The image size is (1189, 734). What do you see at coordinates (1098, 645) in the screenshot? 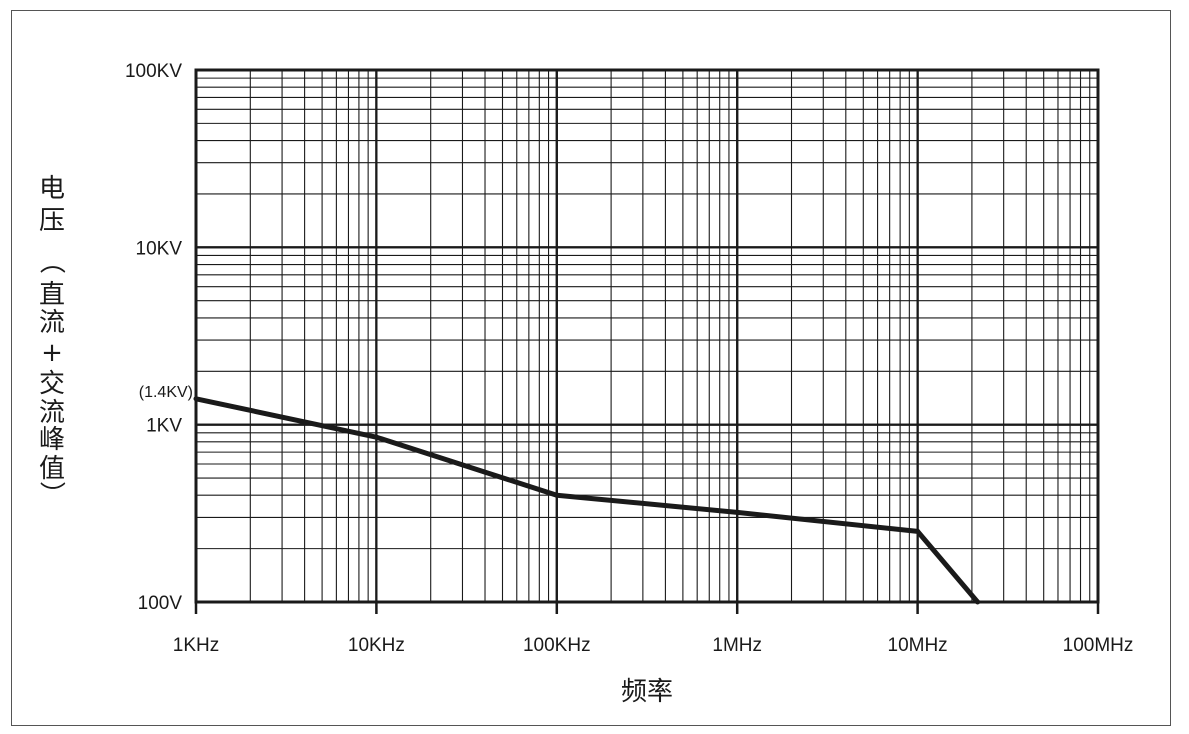
I see `x-tick-label: 100MHz` at bounding box center [1098, 645].